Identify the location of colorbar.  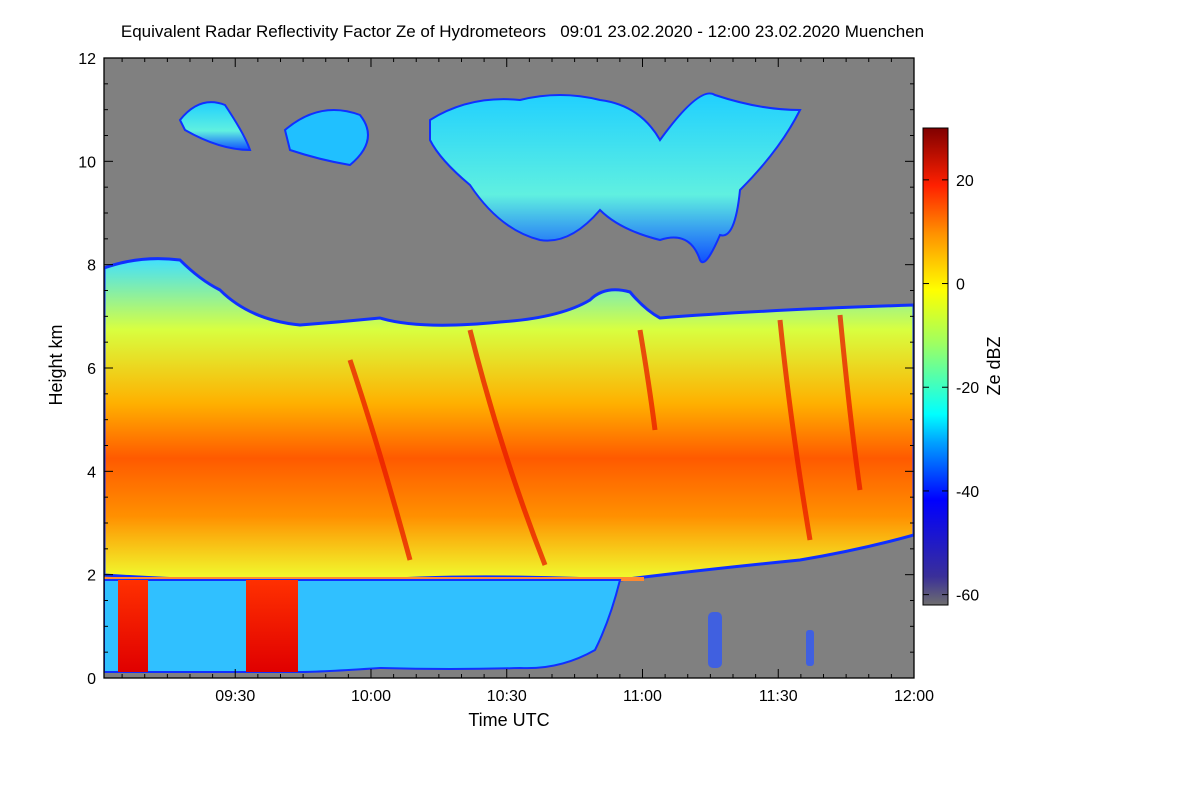
(935, 366).